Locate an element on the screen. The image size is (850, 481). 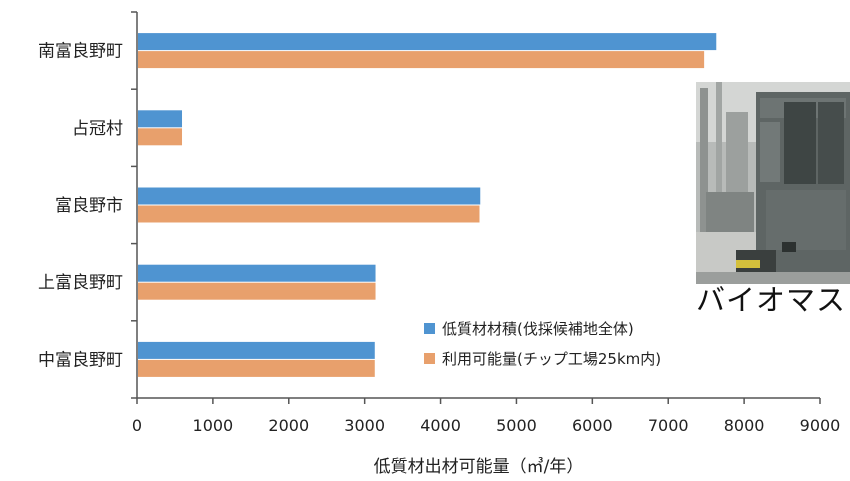
x-tick-label: 6000 is located at coordinates (592, 425).